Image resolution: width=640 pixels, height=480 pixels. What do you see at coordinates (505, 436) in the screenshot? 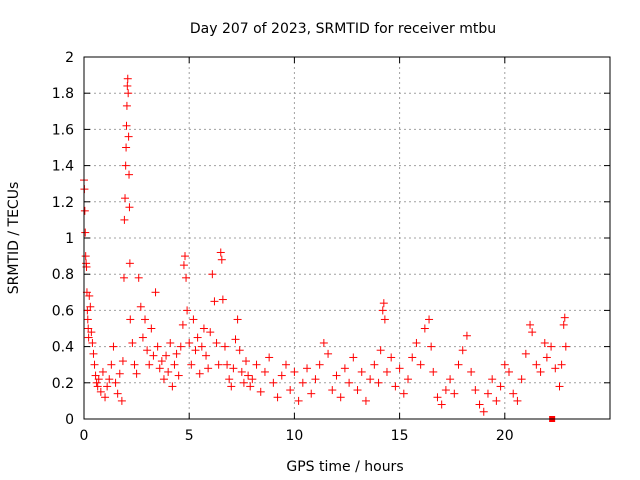
I see `x-tick-label: 20` at bounding box center [505, 436].